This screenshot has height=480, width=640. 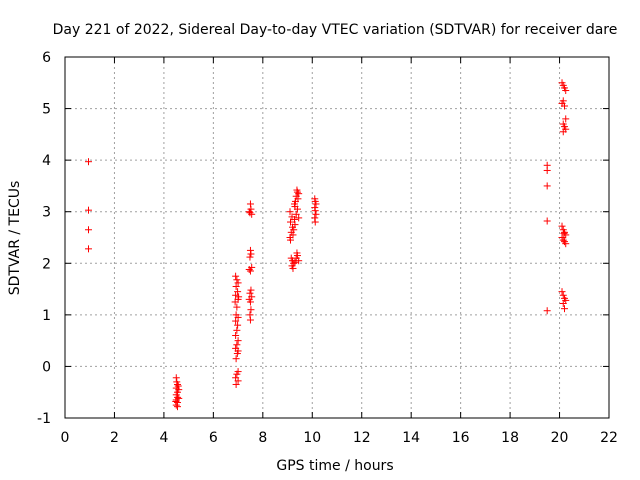 I want to click on y-tick-label: 0, so click(x=46, y=367).